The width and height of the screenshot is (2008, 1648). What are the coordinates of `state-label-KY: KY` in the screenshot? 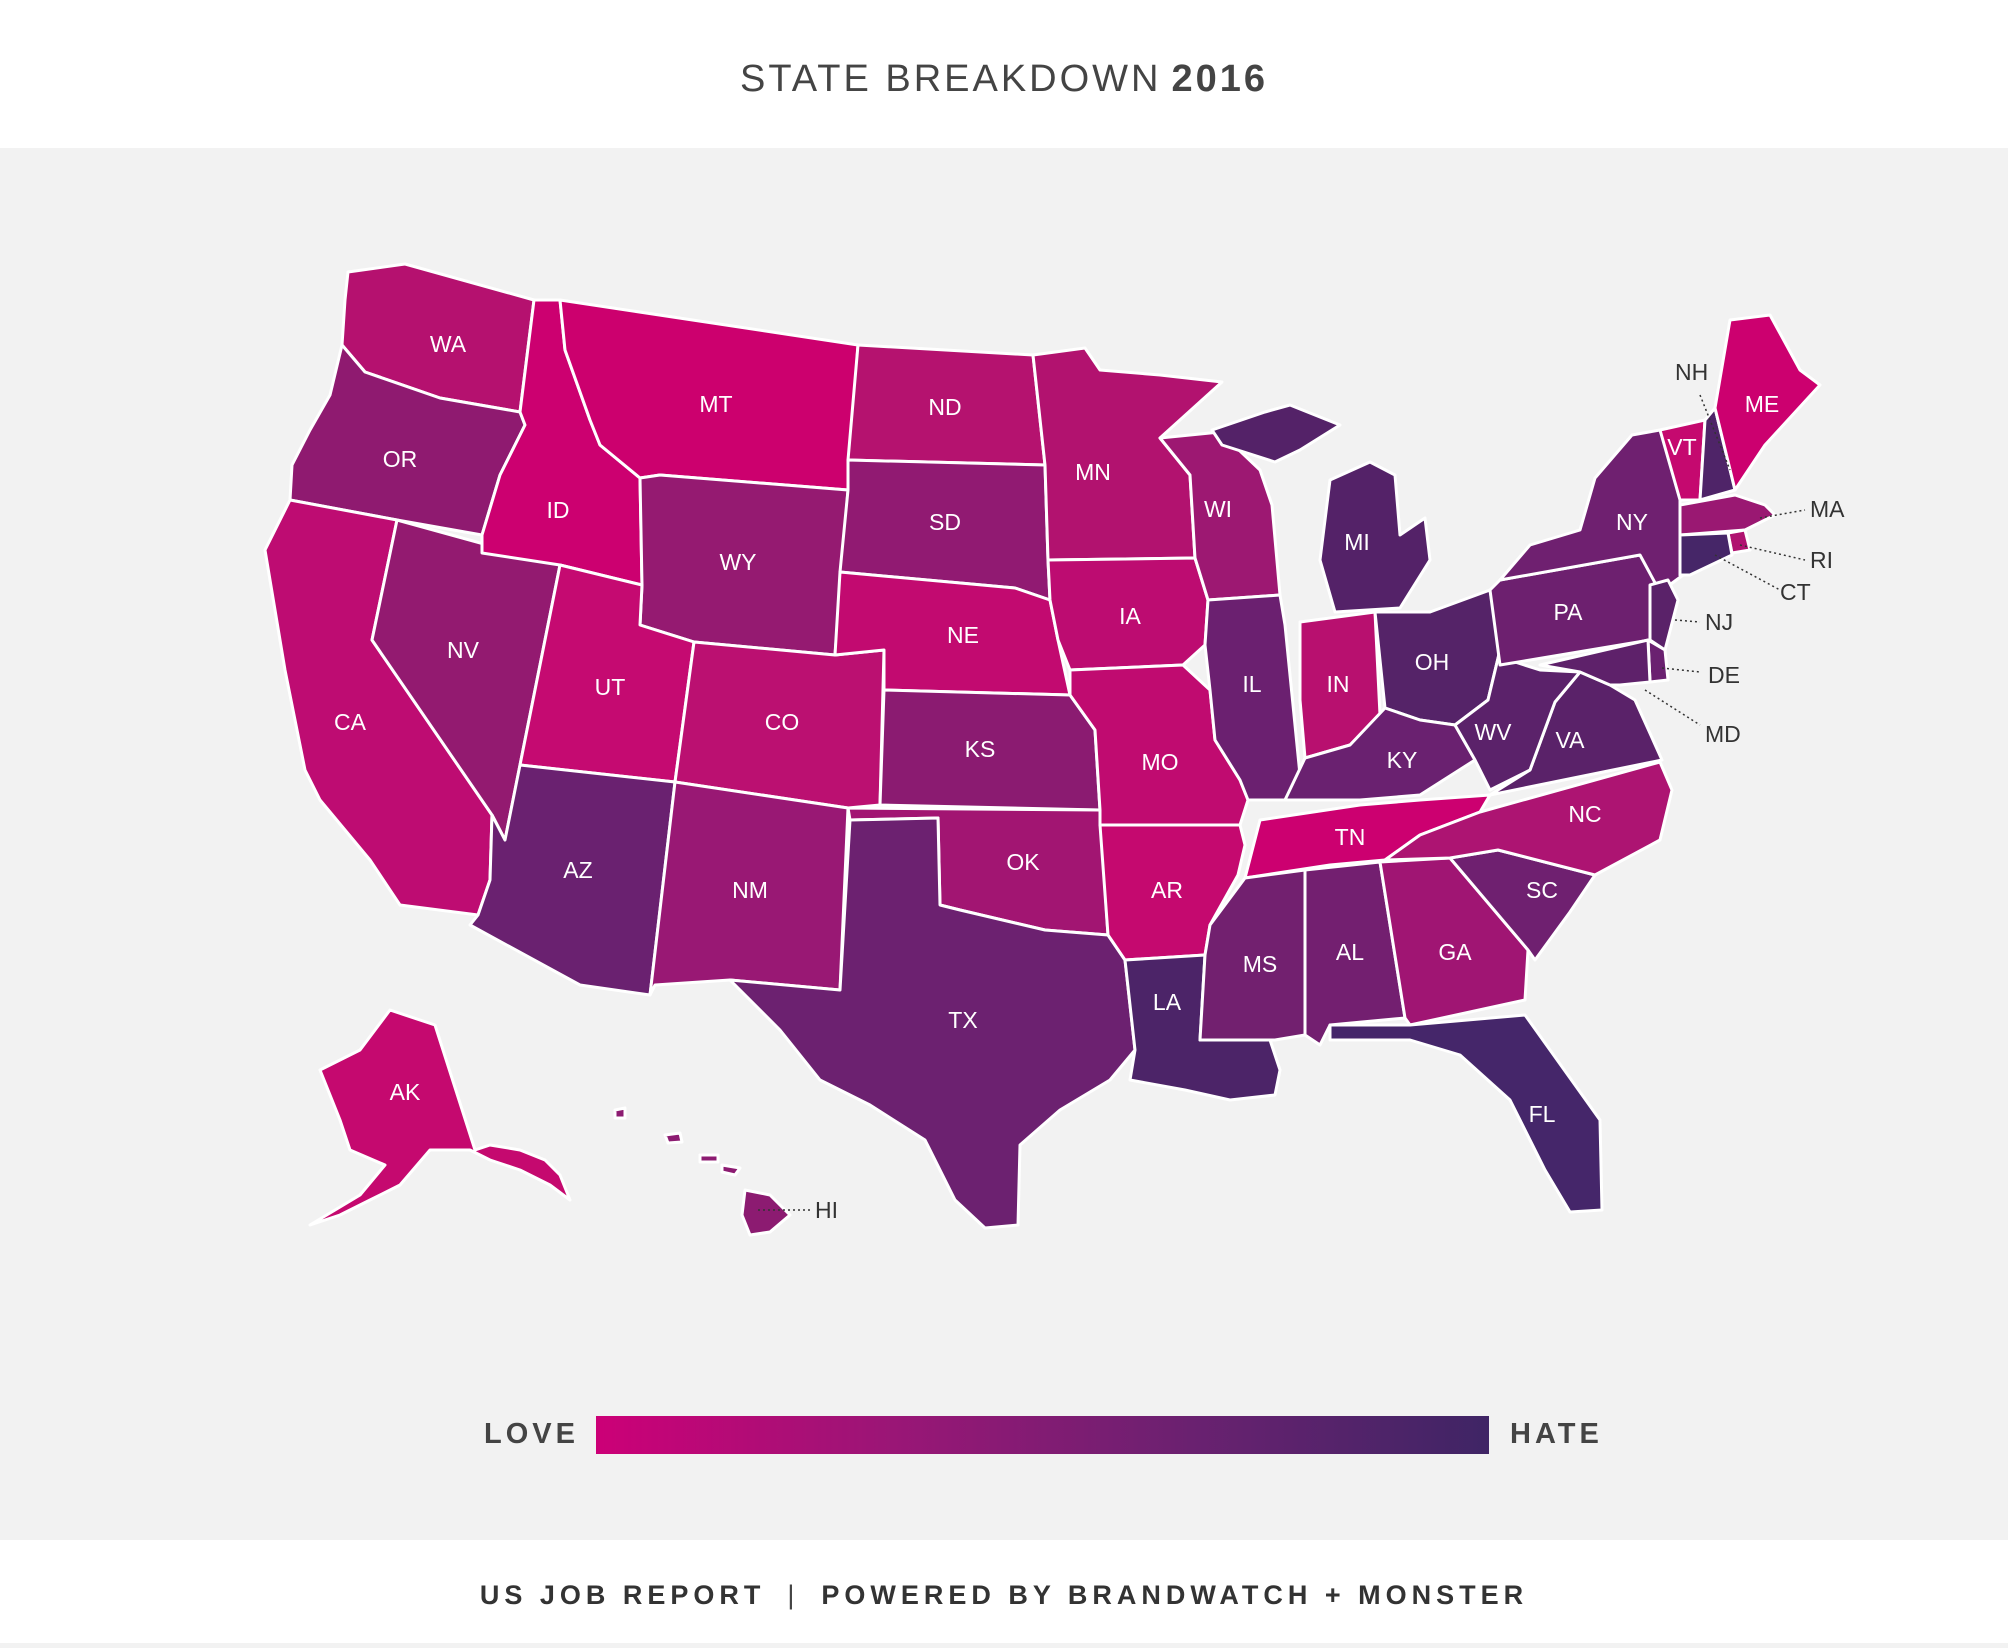 It's located at (1402, 760).